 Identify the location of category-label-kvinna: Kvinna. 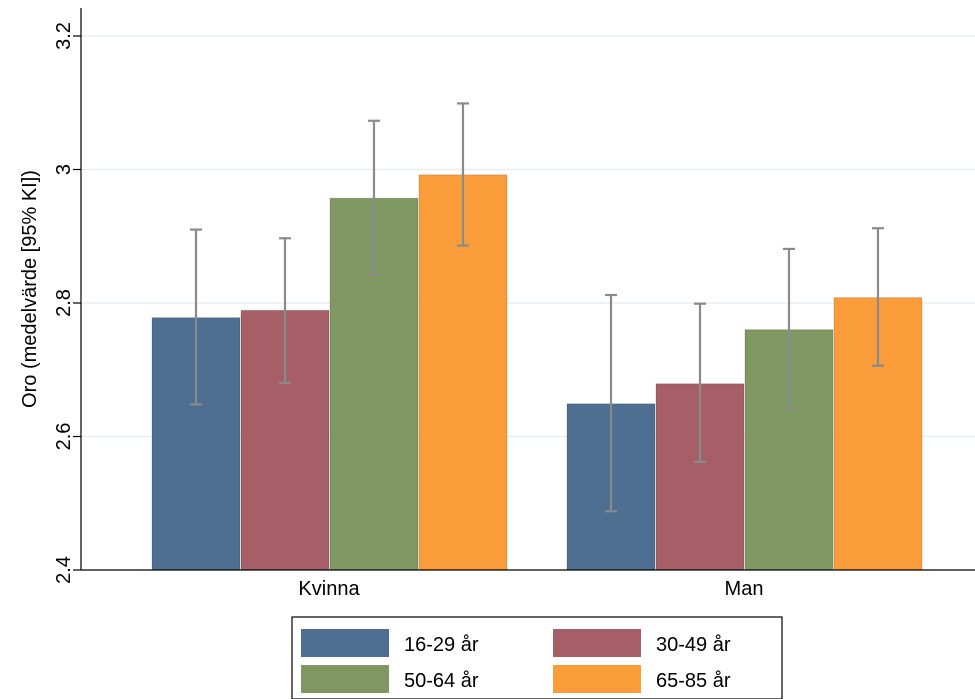
(329, 589).